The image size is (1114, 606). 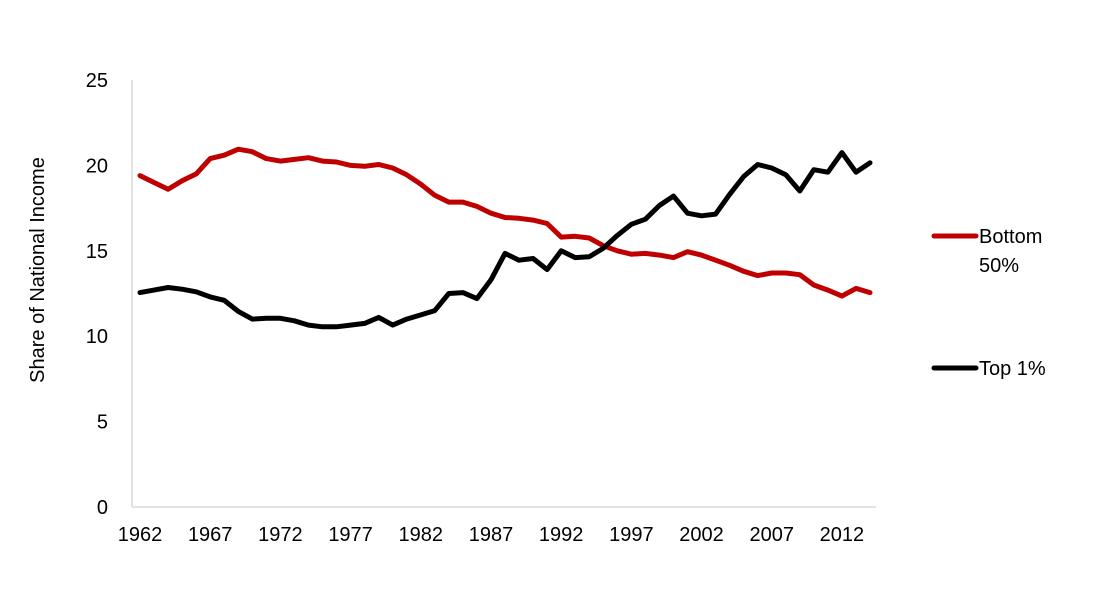 I want to click on x-tick-label: 1987, so click(x=491, y=535).